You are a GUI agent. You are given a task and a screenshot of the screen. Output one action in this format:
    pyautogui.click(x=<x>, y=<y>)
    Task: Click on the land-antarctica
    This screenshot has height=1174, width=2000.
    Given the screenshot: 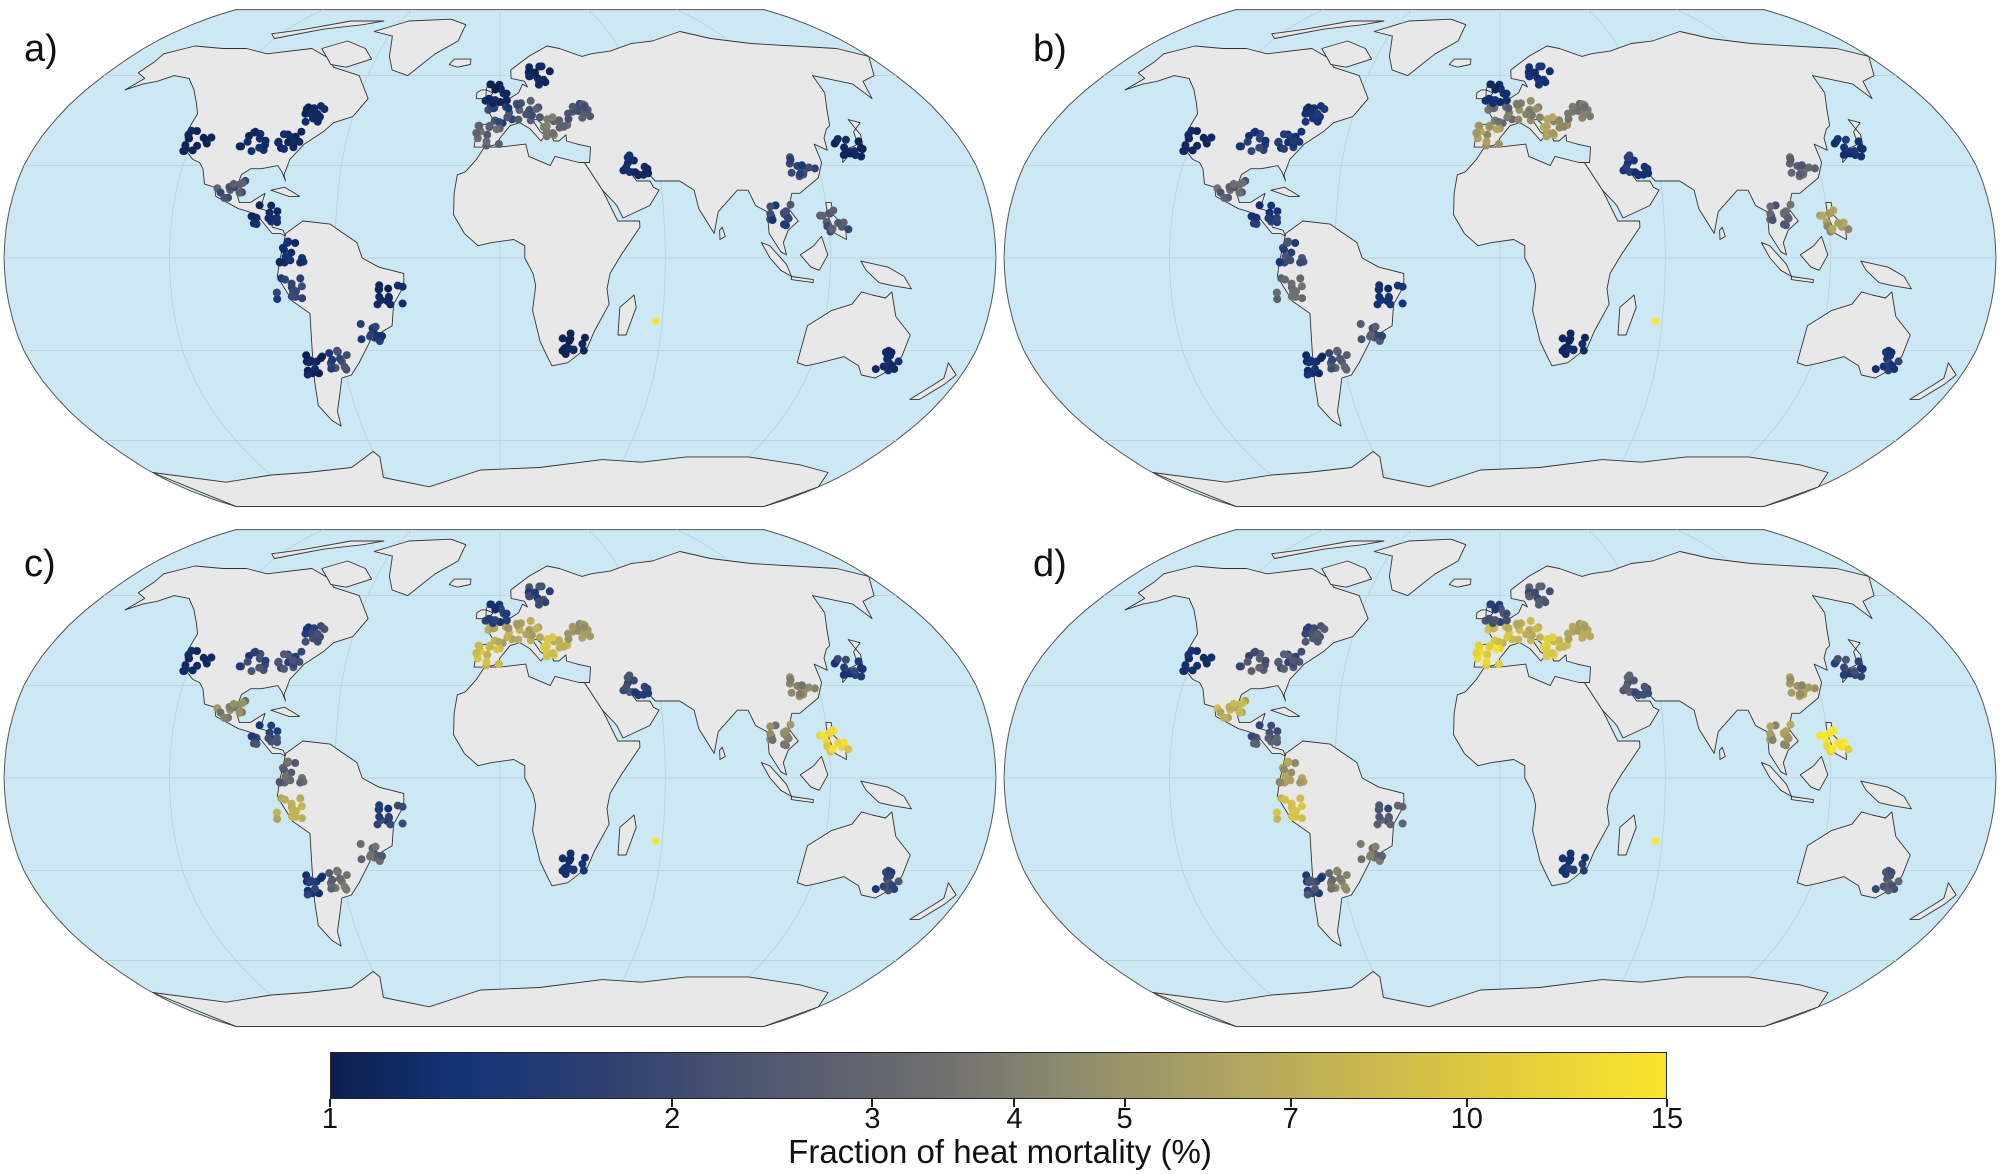 What is the action you would take?
    pyautogui.click(x=490, y=479)
    